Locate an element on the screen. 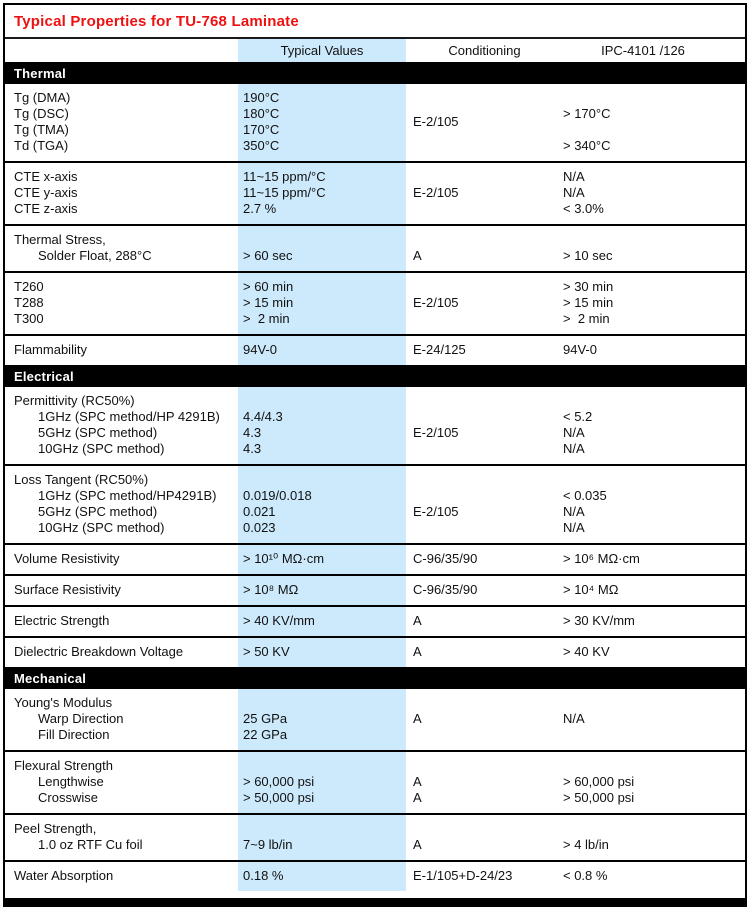 This screenshot has width=750, height=910. property-label: Surface Resistivity is located at coordinates (67, 589).